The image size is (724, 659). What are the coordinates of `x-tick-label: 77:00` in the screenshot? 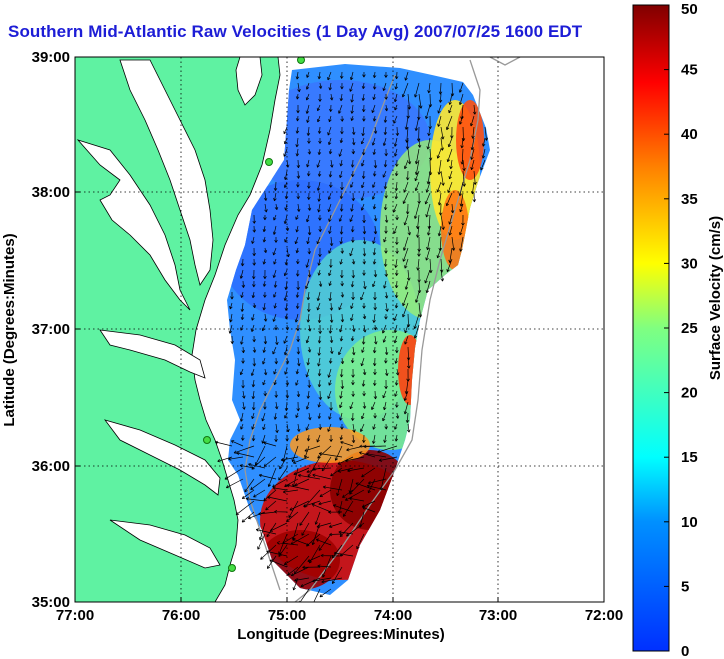 It's located at (75, 615).